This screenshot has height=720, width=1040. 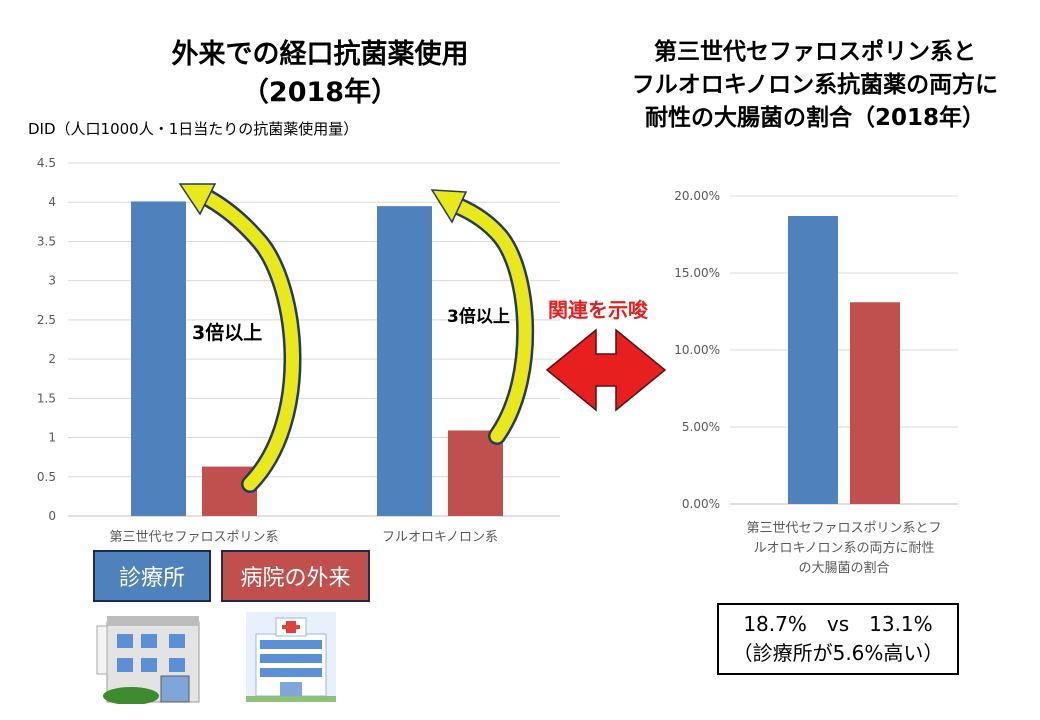 What do you see at coordinates (838, 653) in the screenshot?
I see `result-line2: （診療所が5.6%高い）` at bounding box center [838, 653].